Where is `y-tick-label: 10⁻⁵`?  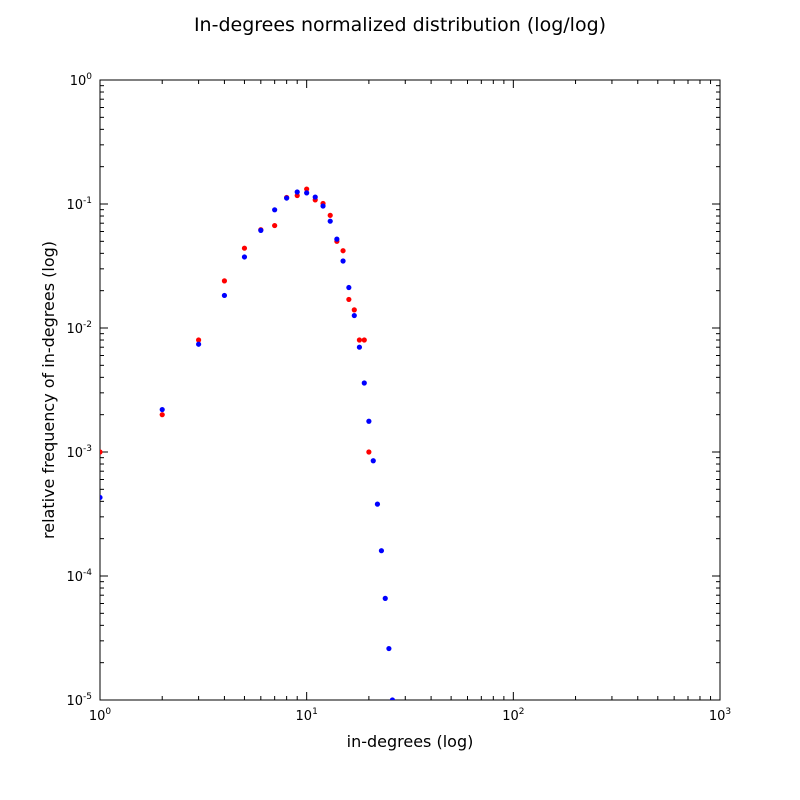 y-tick-label: 10⁻⁵ is located at coordinates (79, 700).